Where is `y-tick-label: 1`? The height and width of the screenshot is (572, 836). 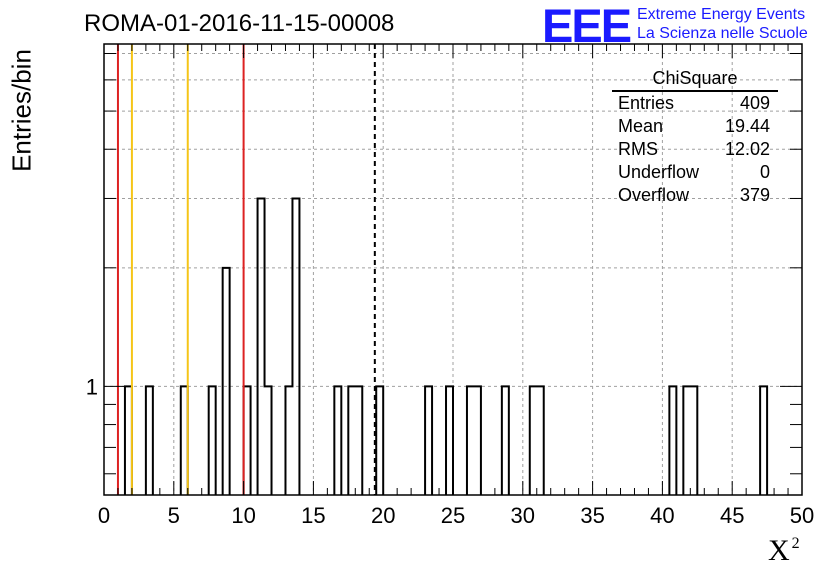 y-tick-label: 1 is located at coordinates (92, 386).